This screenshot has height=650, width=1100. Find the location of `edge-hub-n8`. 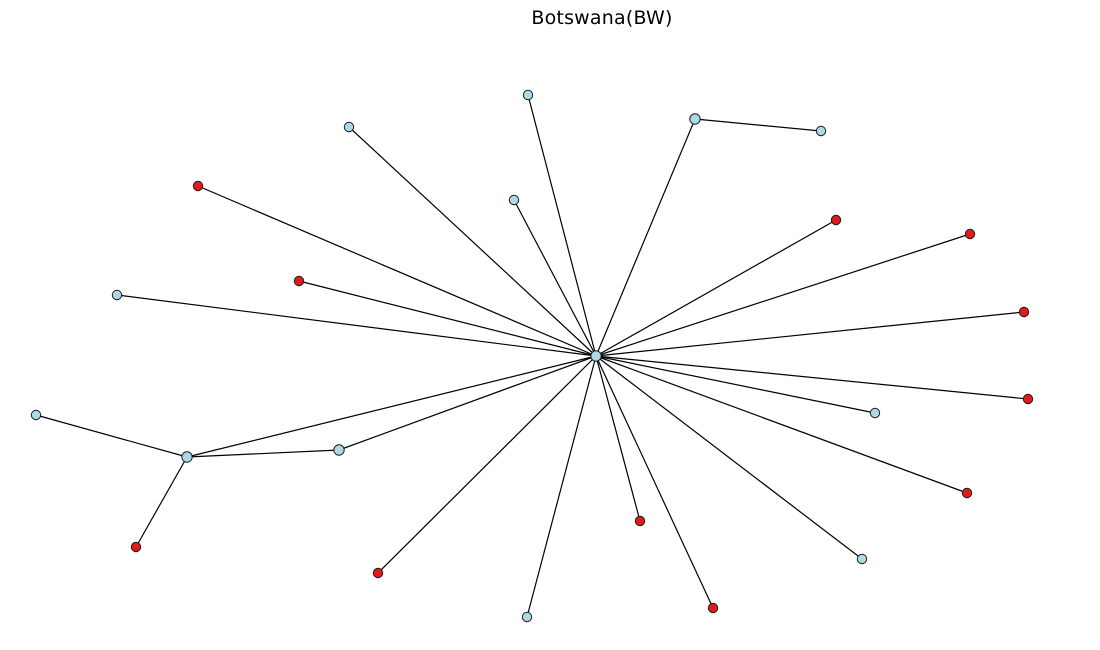

edge-hub-n8 is located at coordinates (783, 295).